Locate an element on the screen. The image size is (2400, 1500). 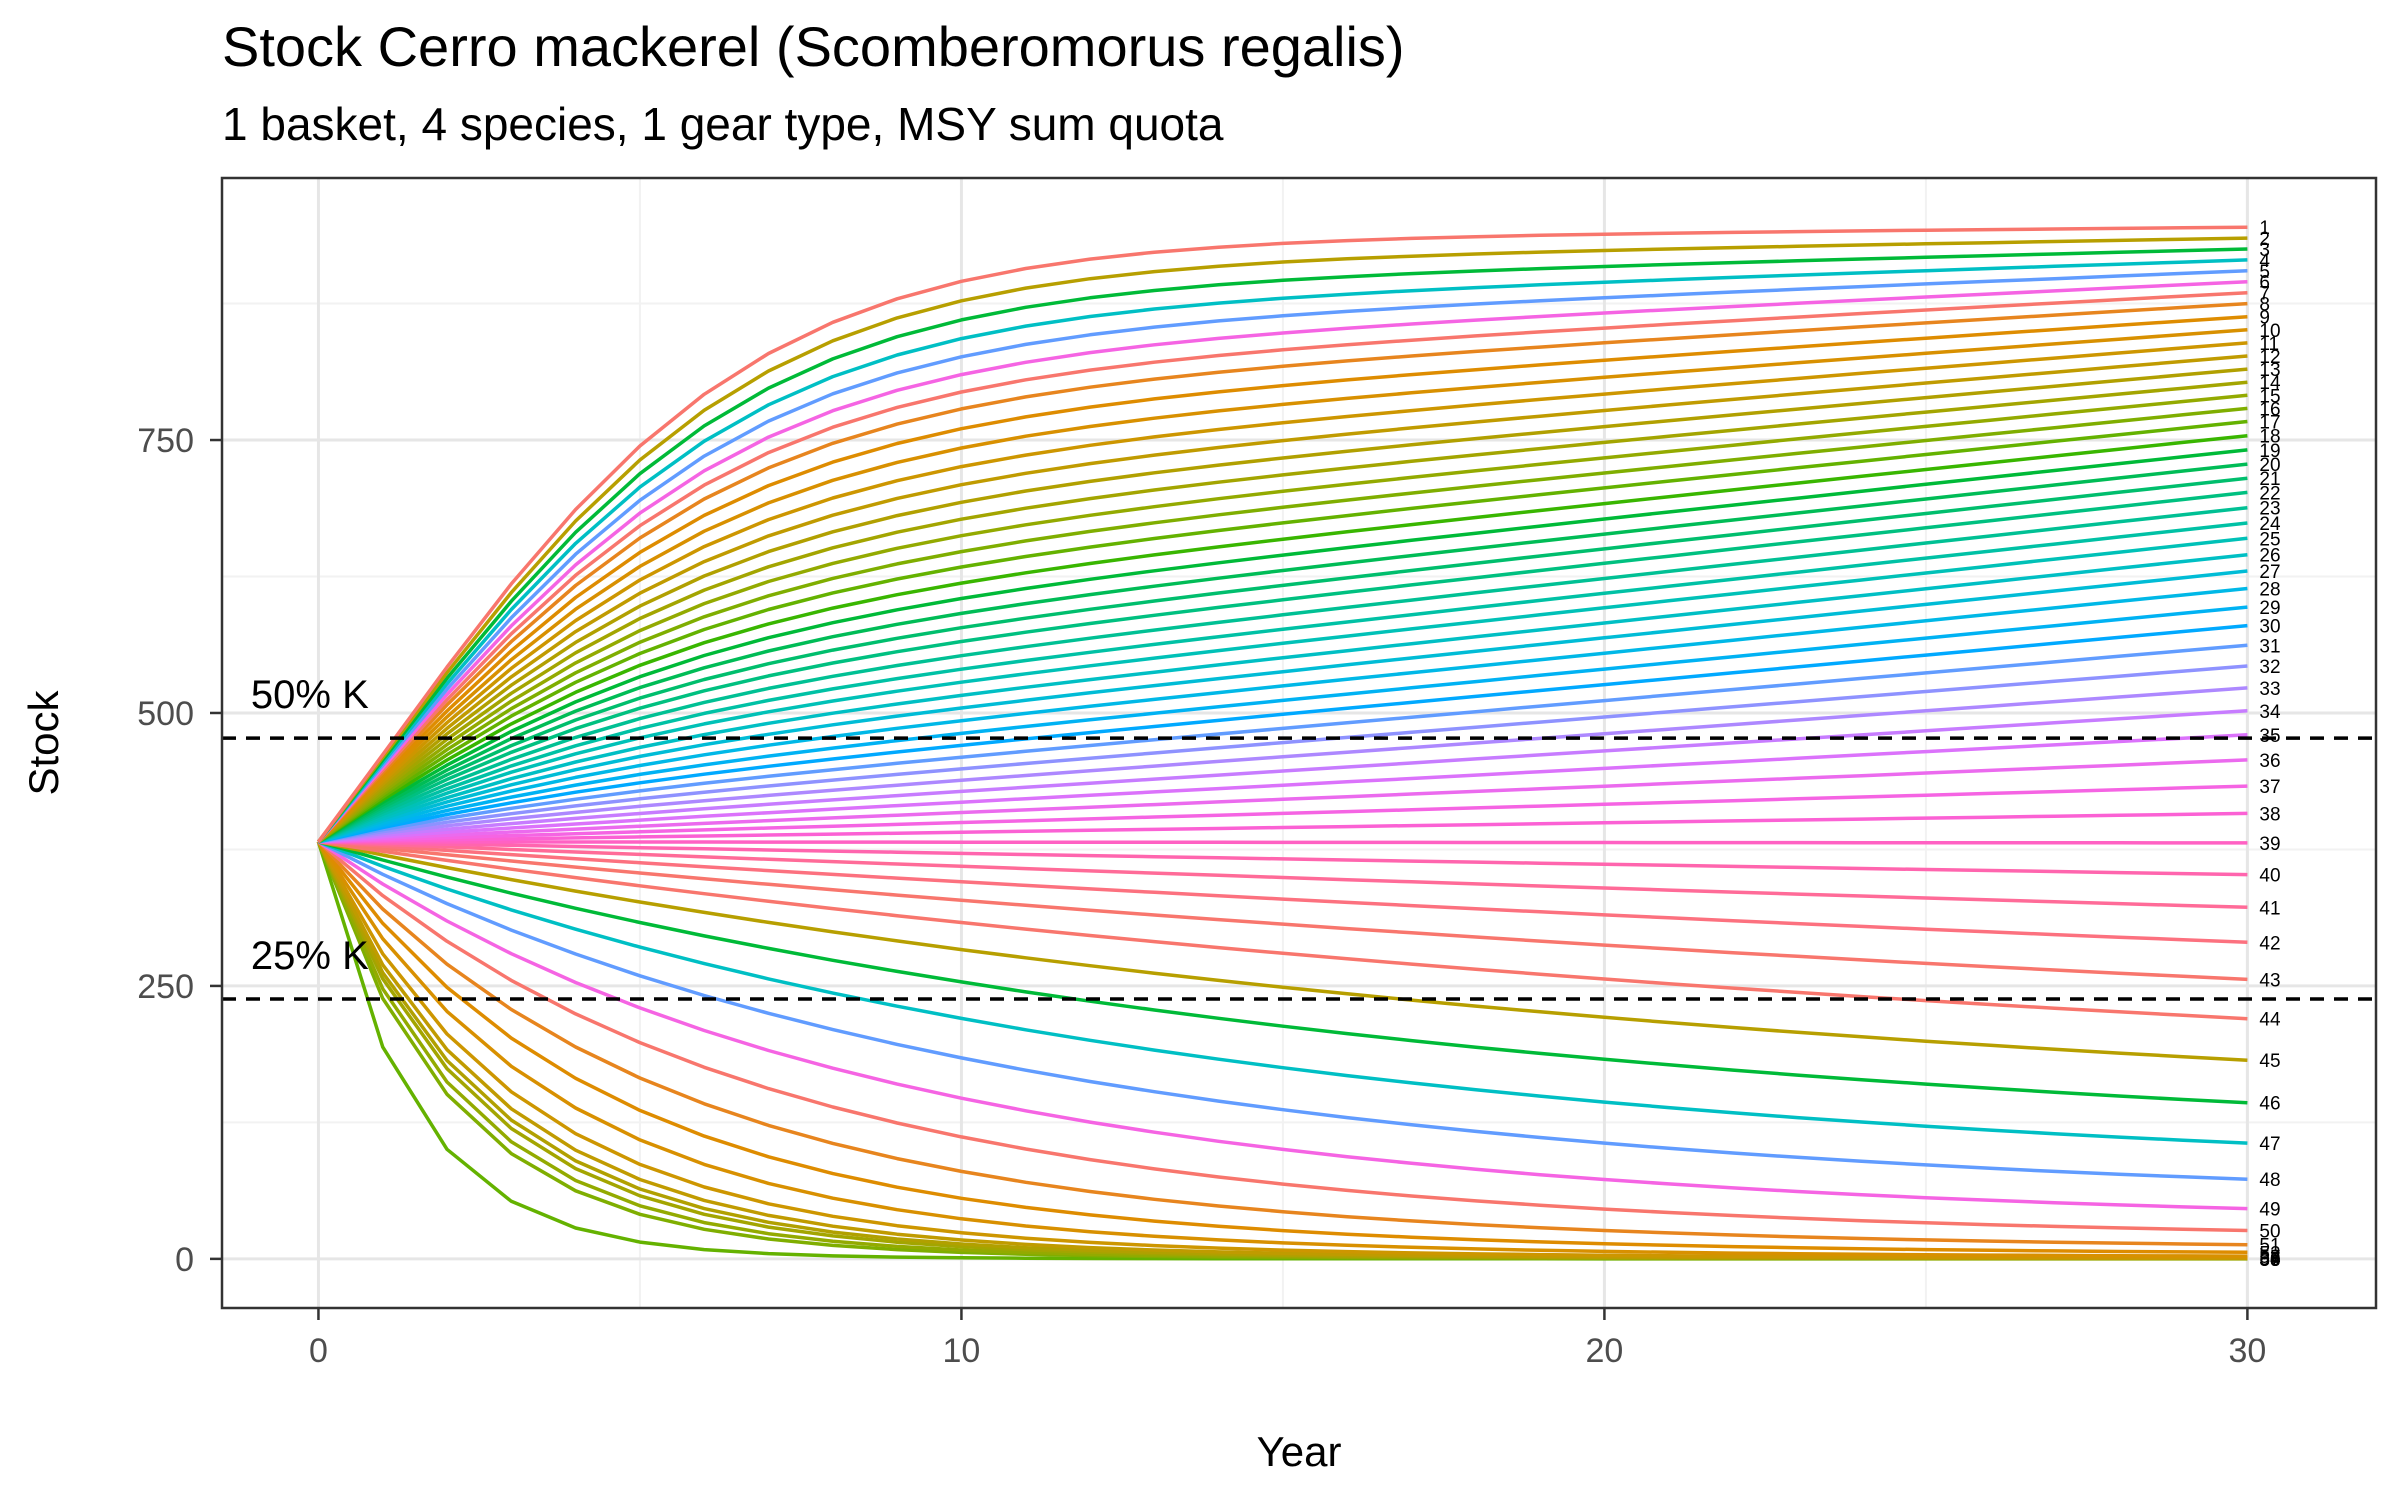
y-tick-label: 750 is located at coordinates (165, 441).